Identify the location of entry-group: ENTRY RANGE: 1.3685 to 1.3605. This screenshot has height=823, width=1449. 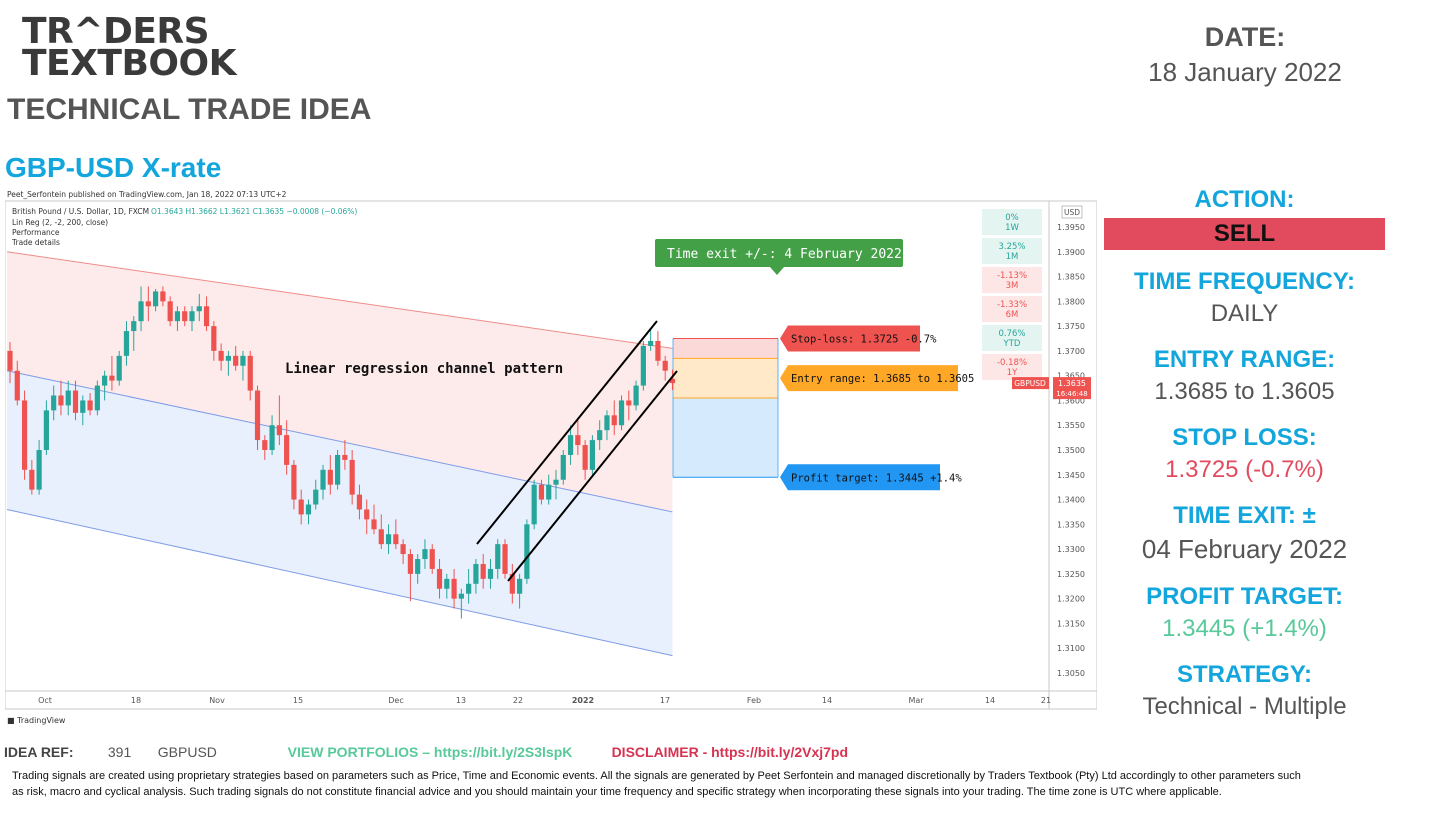
(1244, 376).